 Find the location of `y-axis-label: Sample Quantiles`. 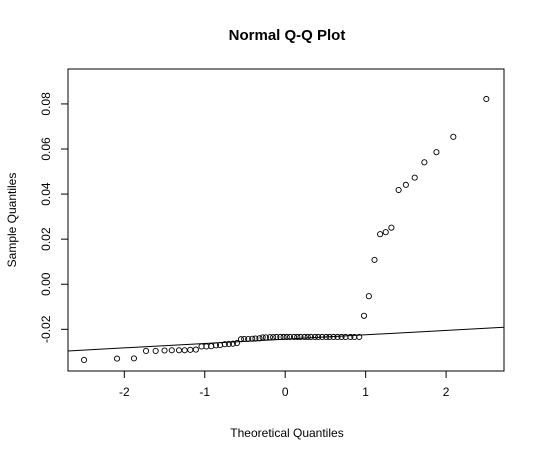

y-axis-label: Sample Quantiles is located at coordinates (12, 220).